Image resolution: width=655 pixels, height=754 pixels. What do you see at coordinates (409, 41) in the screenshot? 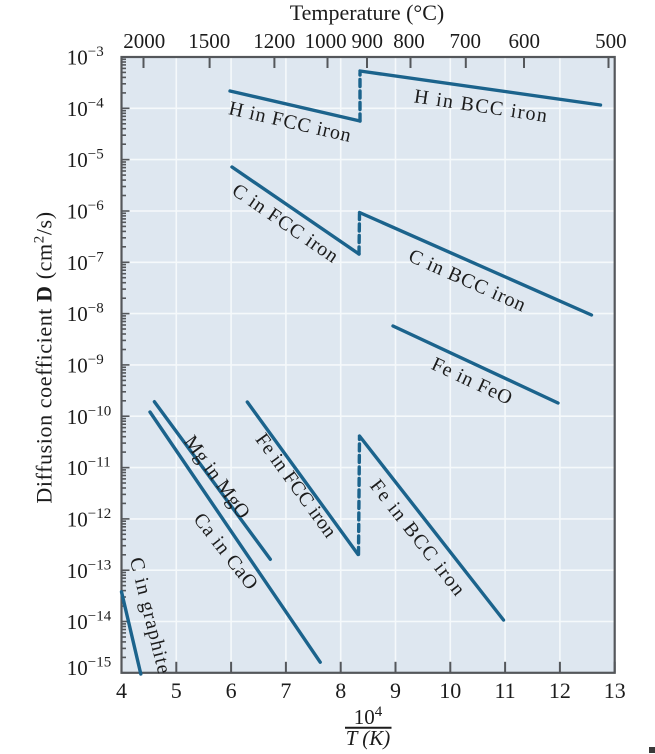
I see `svg-text: 800` at bounding box center [409, 41].